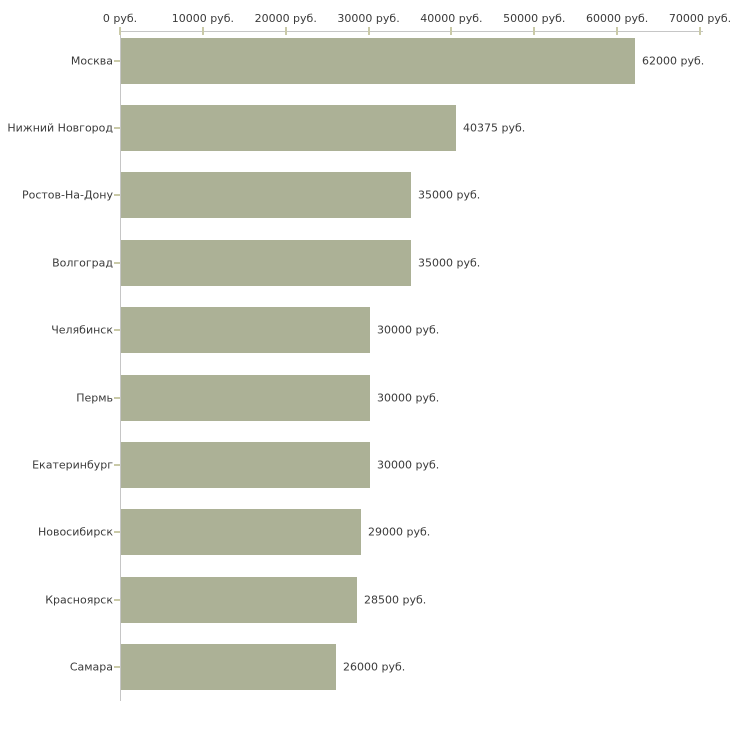 This screenshot has height=730, width=730. Describe the element at coordinates (82, 330) in the screenshot. I see `category-label: Челябинск` at that location.